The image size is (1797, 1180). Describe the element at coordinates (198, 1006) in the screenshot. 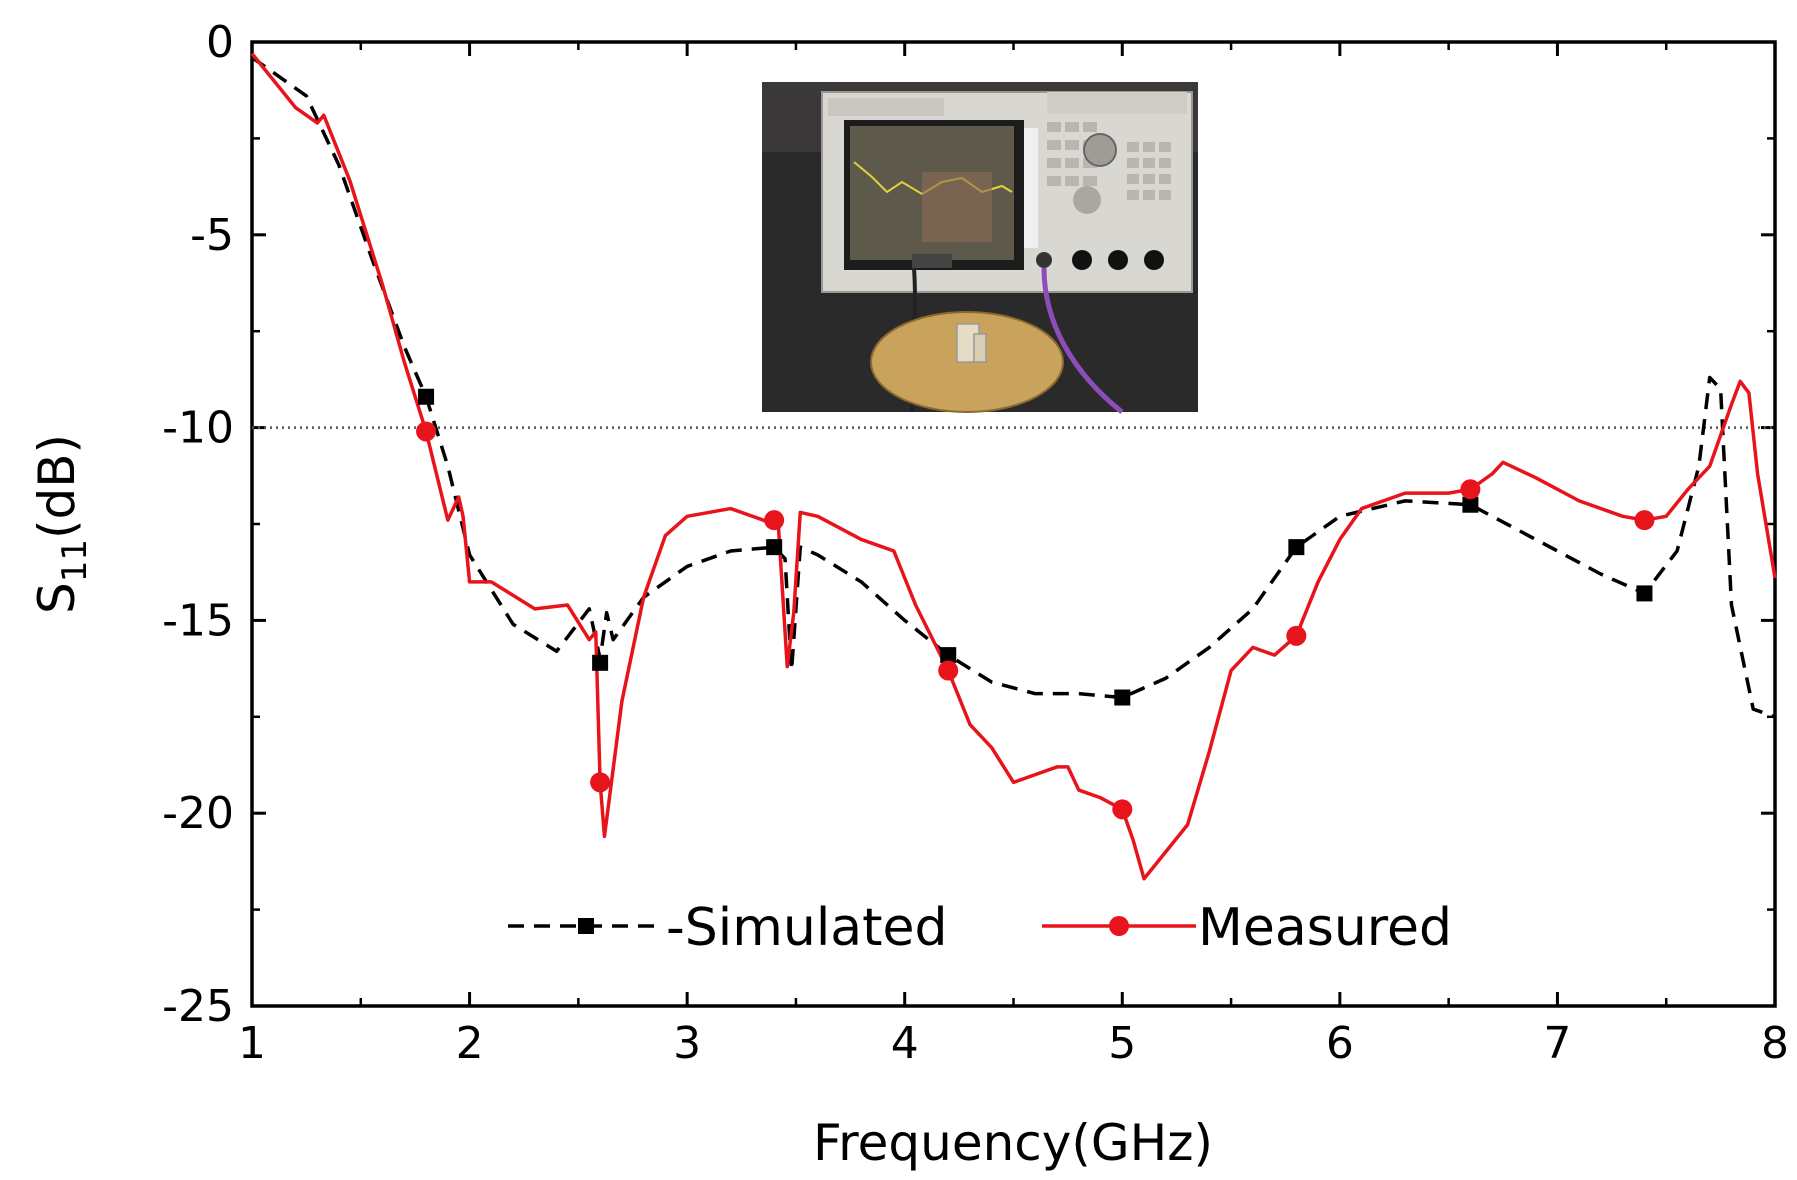

I see `y-tick-label: -25` at that location.